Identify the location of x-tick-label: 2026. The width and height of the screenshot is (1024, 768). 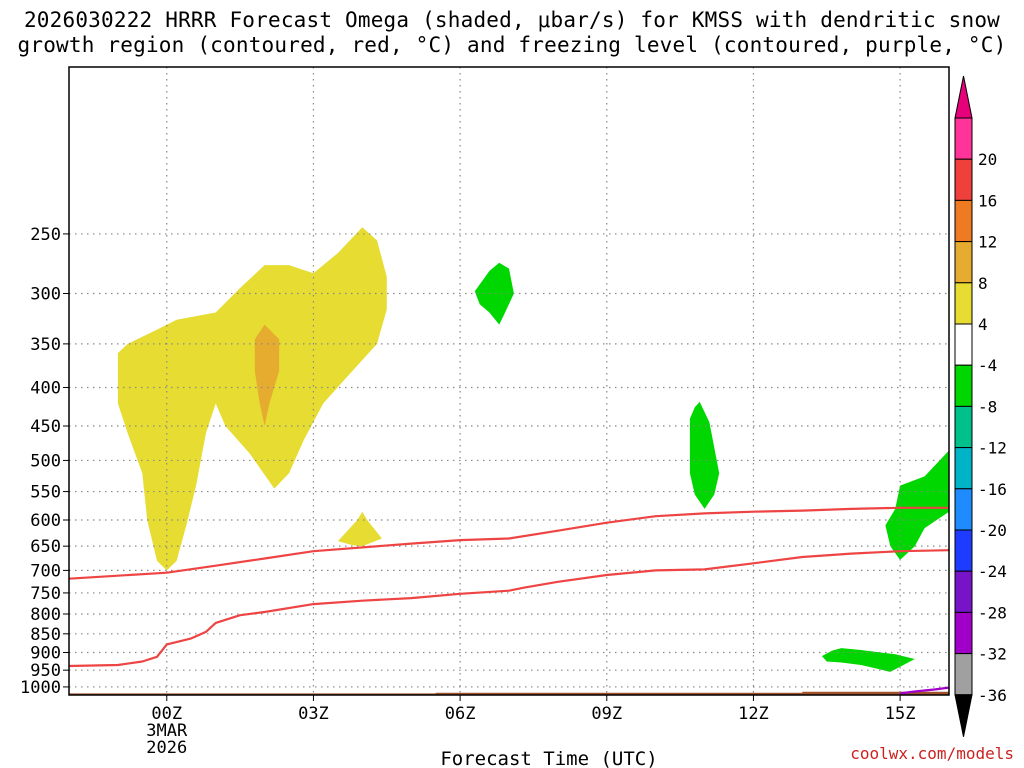
(166, 748).